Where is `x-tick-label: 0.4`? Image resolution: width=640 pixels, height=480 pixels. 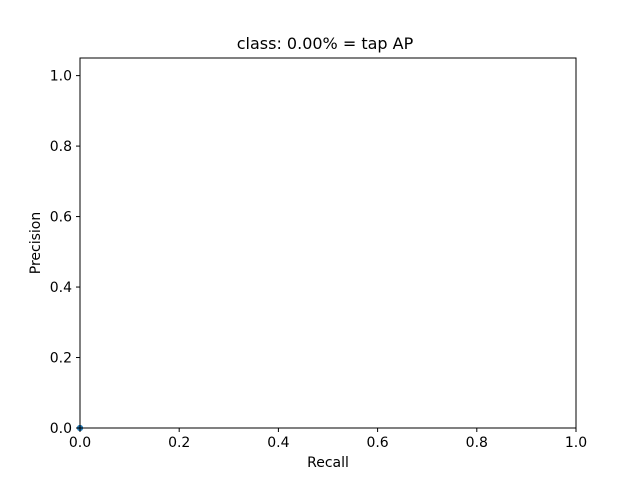 x-tick-label: 0.4 is located at coordinates (278, 443).